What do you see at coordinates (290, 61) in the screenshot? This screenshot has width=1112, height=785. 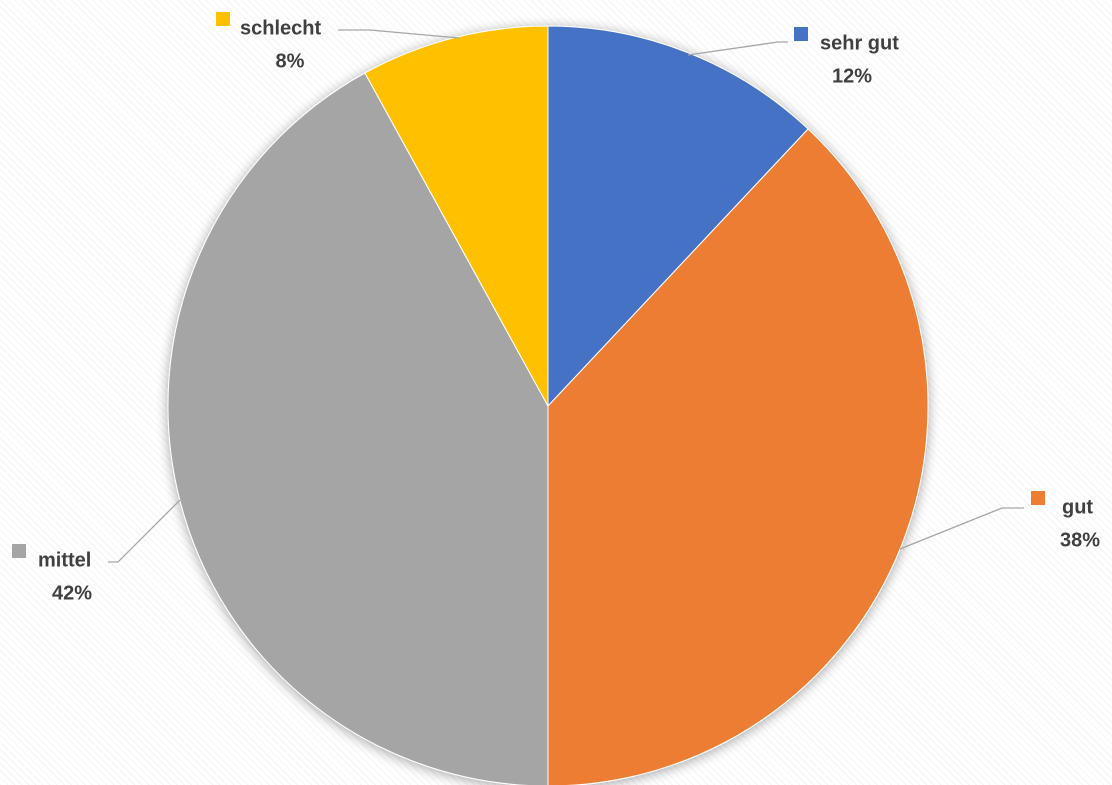 I see `label-pct-schlecht: 8%` at bounding box center [290, 61].